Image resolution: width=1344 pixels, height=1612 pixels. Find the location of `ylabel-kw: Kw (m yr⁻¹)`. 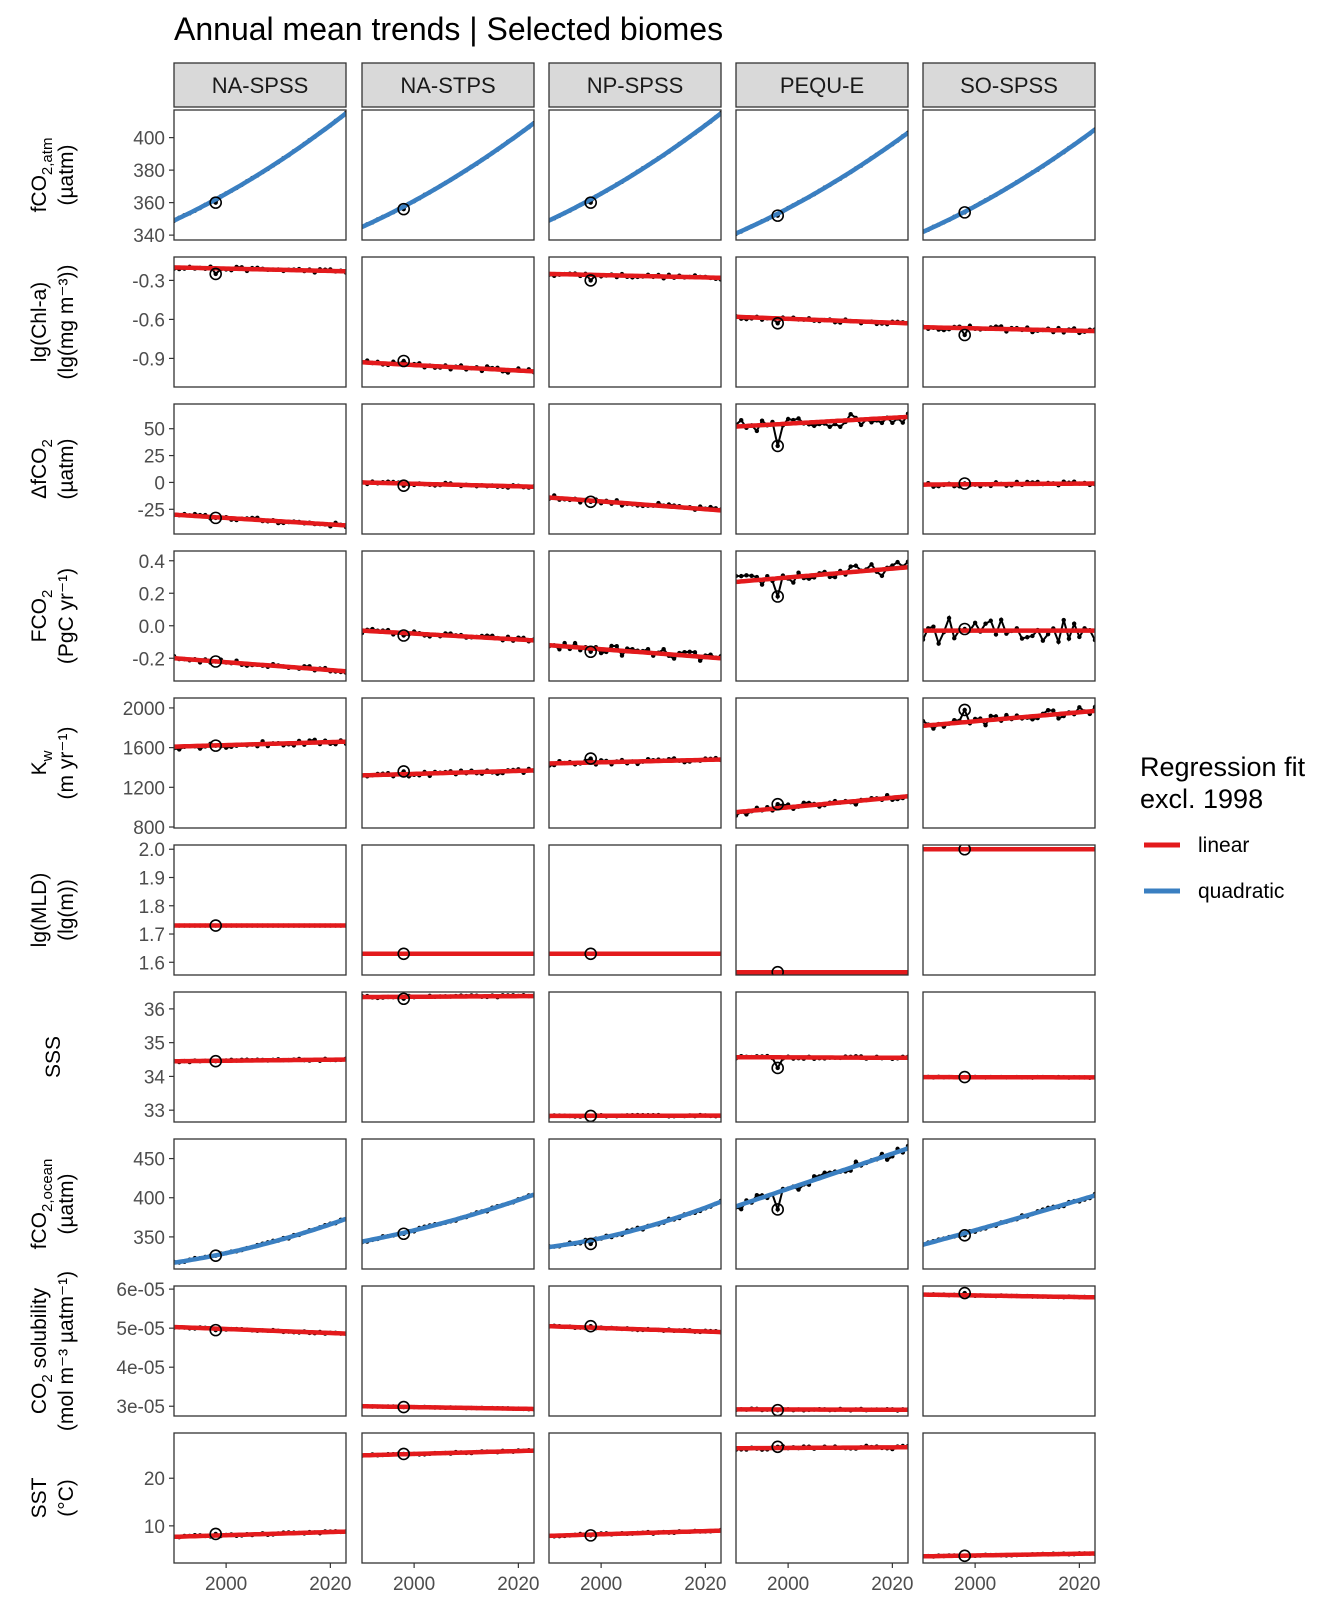

ylabel-kw: Kw (m yr⁻¹) is located at coordinates (53, 763).